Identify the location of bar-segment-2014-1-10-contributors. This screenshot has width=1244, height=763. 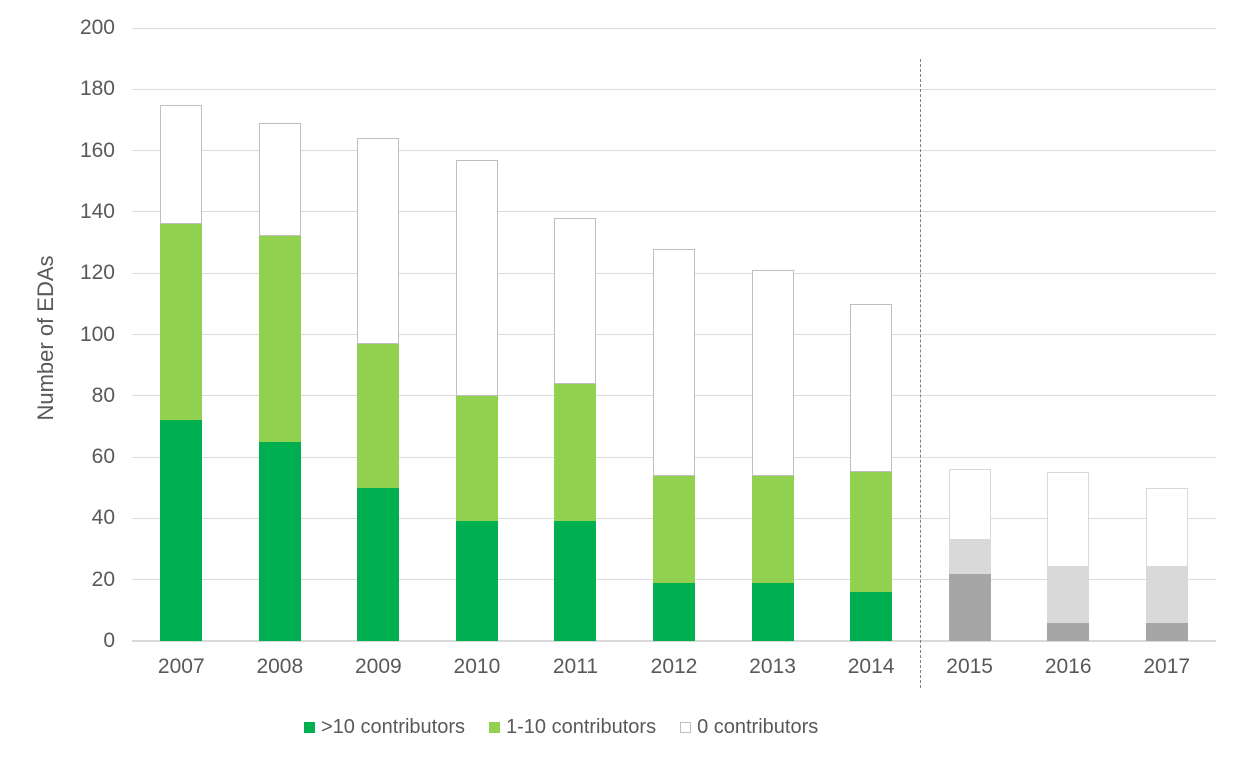
(871, 532).